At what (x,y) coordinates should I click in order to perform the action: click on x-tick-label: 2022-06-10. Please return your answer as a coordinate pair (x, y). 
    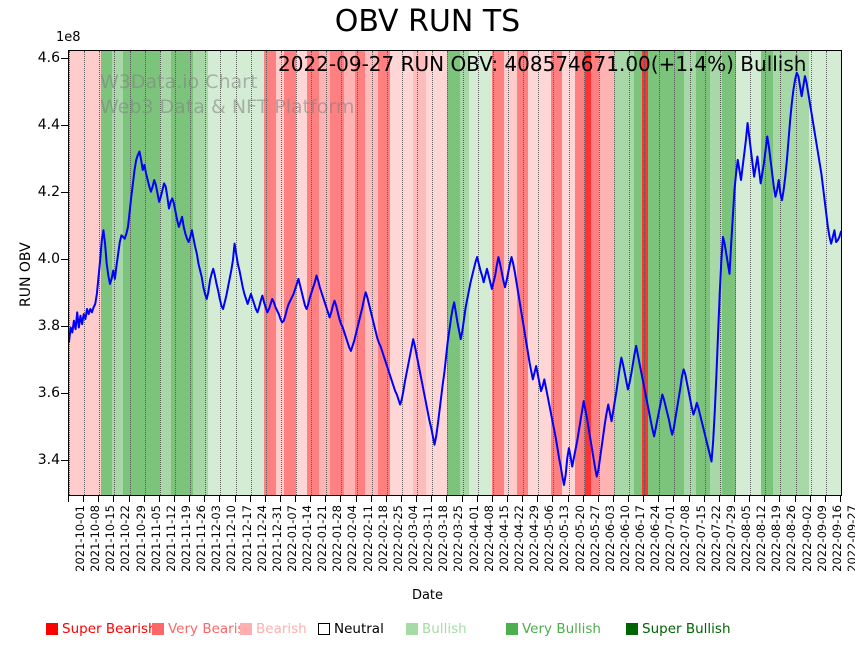
    Looking at the image, I should click on (624, 538).